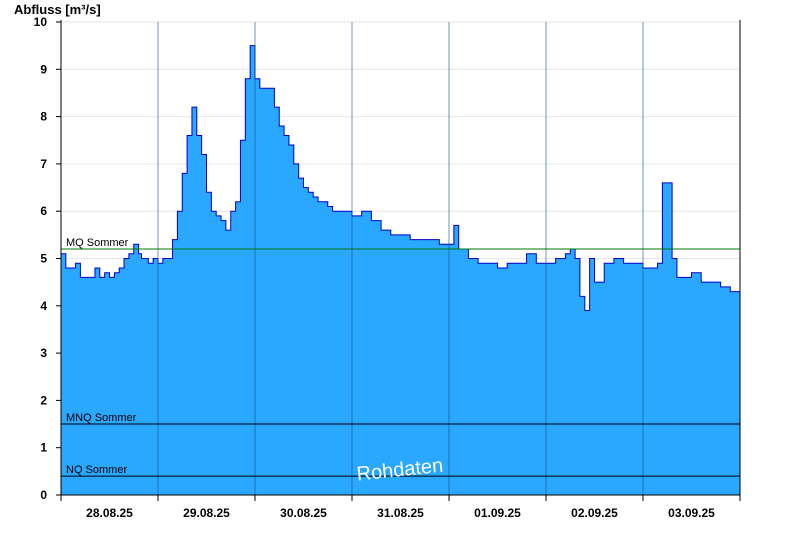  What do you see at coordinates (43, 69) in the screenshot?
I see `y-tick-label: 9` at bounding box center [43, 69].